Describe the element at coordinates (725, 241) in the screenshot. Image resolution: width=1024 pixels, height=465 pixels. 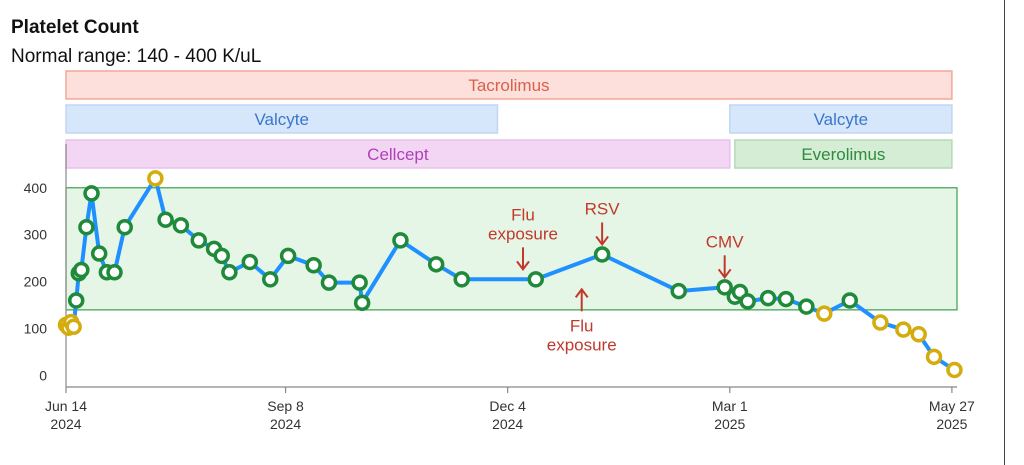
I see `annotation-label: CMV` at that location.